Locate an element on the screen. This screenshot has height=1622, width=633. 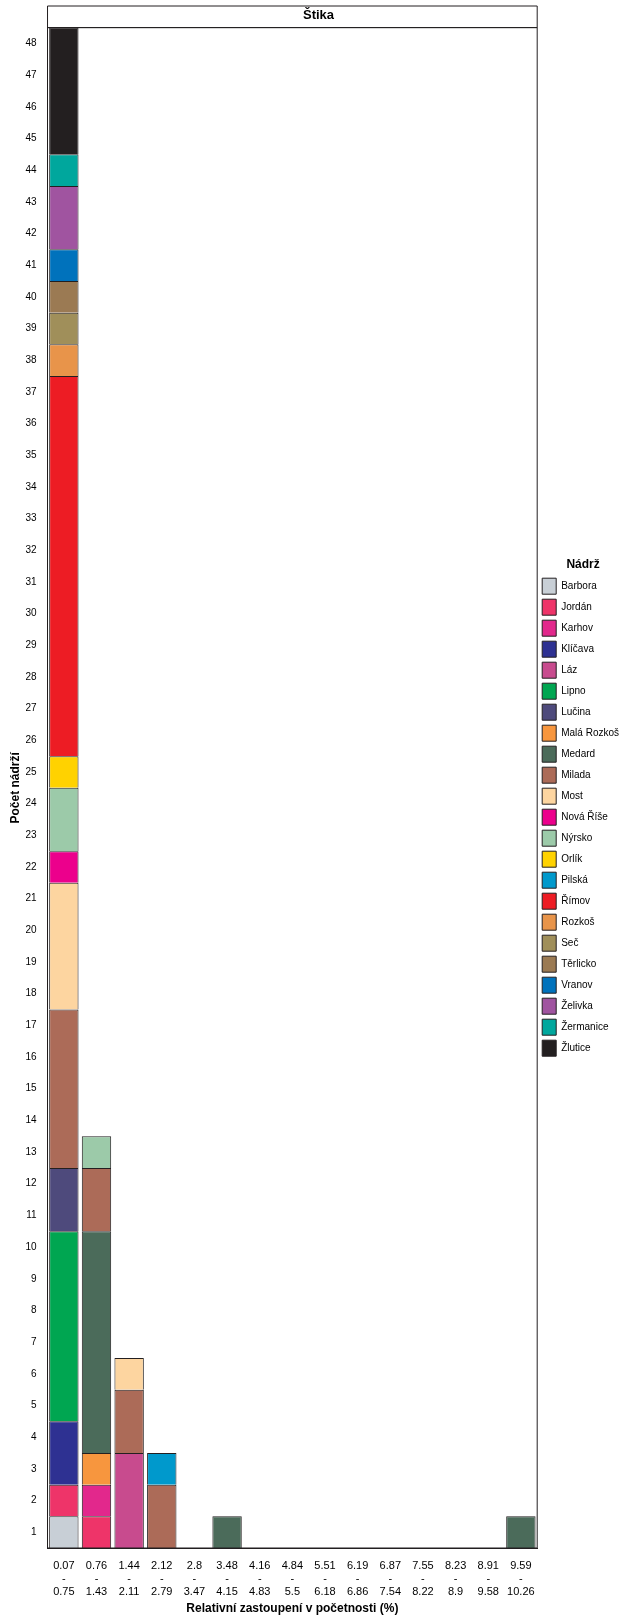
y-tick-label: 15 is located at coordinates (31, 1088).